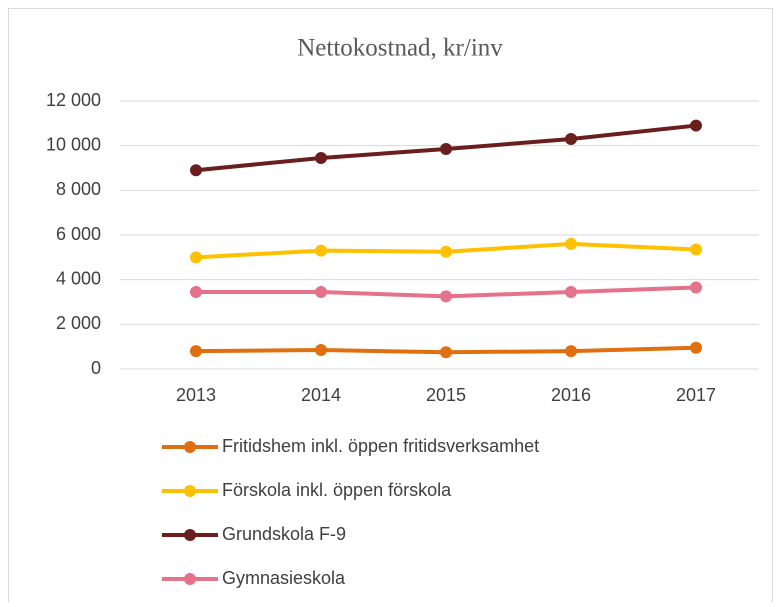  Describe the element at coordinates (196, 395) in the screenshot. I see `x-tick-label: 2013` at that location.